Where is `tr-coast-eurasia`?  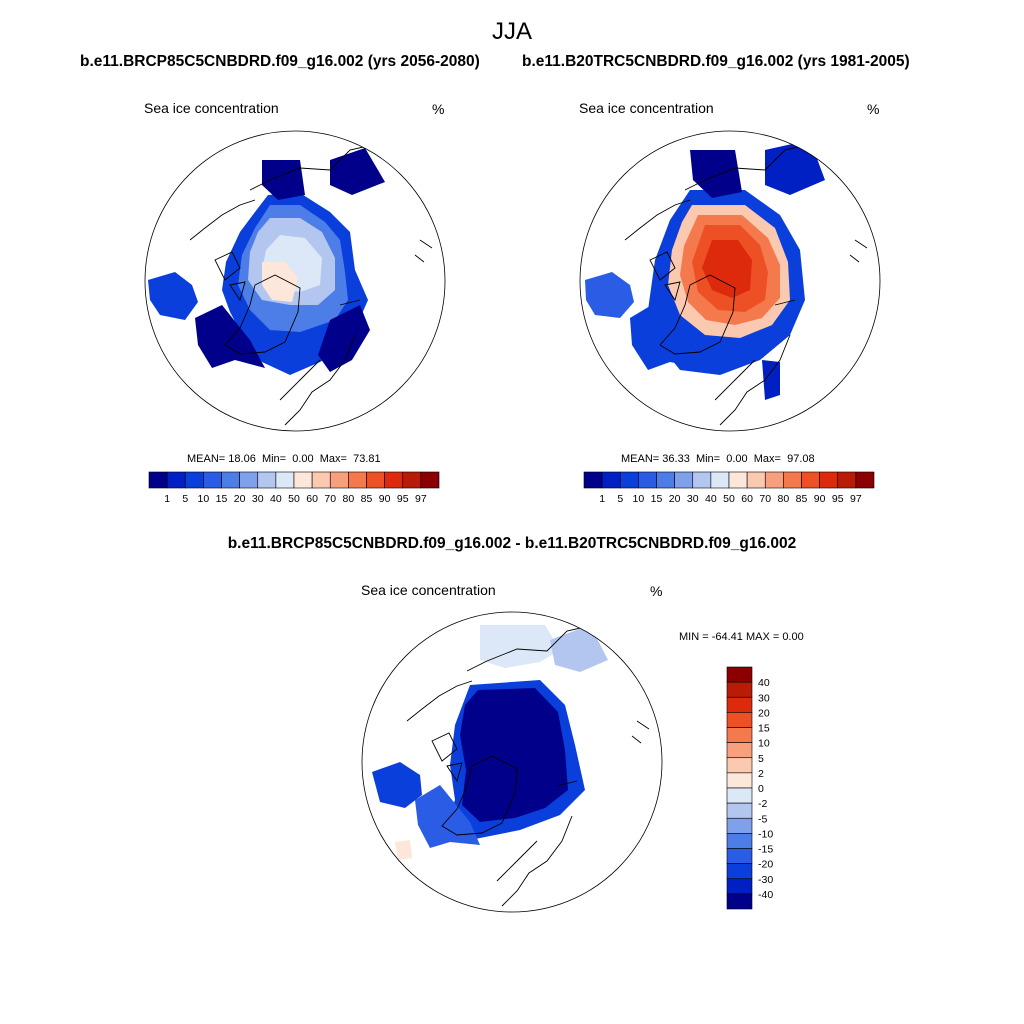 tr-coast-eurasia is located at coordinates (755, 362).